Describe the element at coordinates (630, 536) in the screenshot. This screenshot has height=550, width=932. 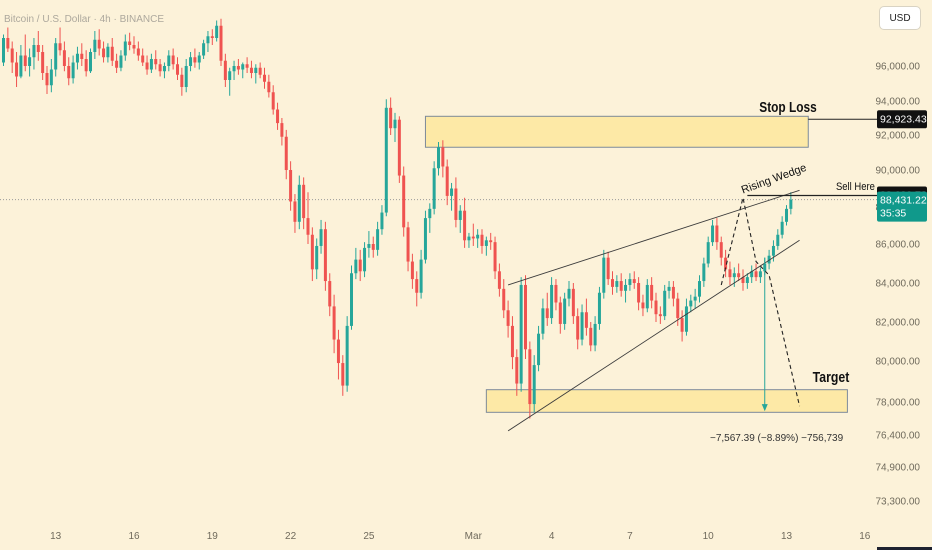
I see `x-tick-label: 7` at that location.